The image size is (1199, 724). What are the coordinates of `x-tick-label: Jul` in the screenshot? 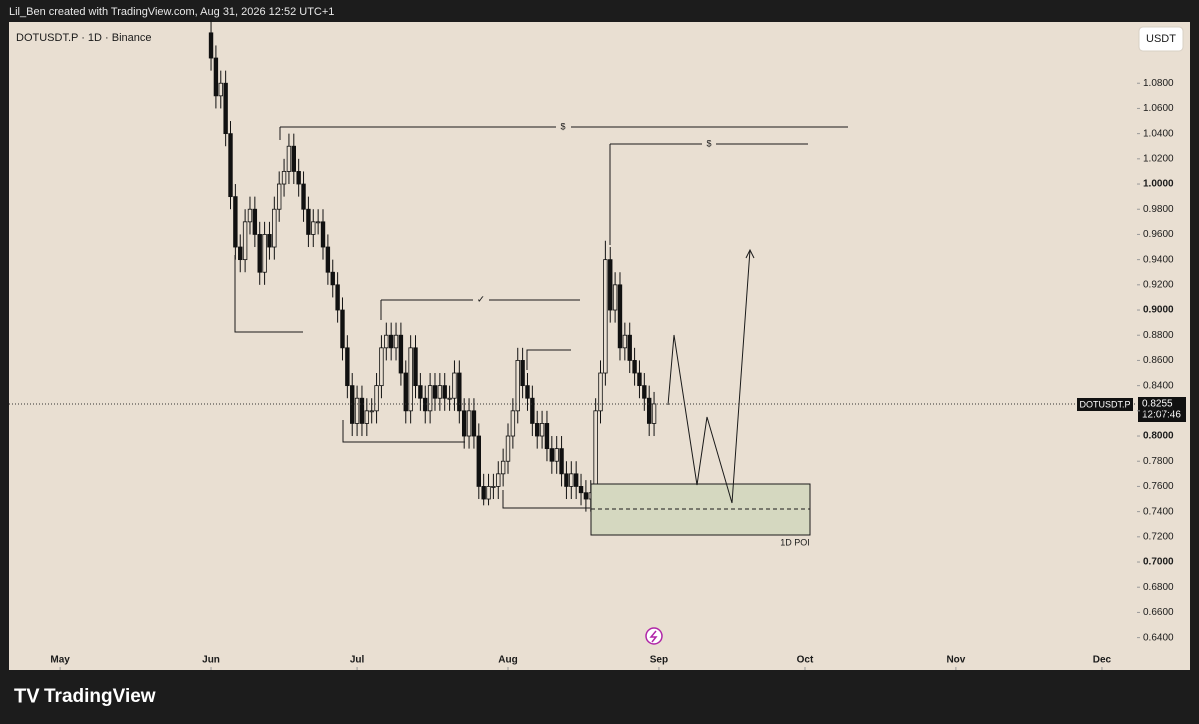 It's located at (357, 660).